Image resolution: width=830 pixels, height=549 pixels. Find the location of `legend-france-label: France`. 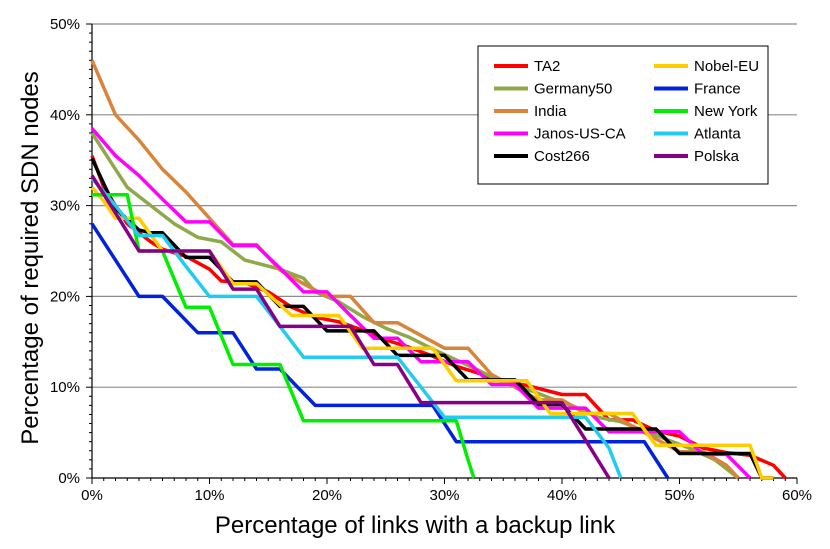

legend-france-label: France is located at coordinates (717, 89).